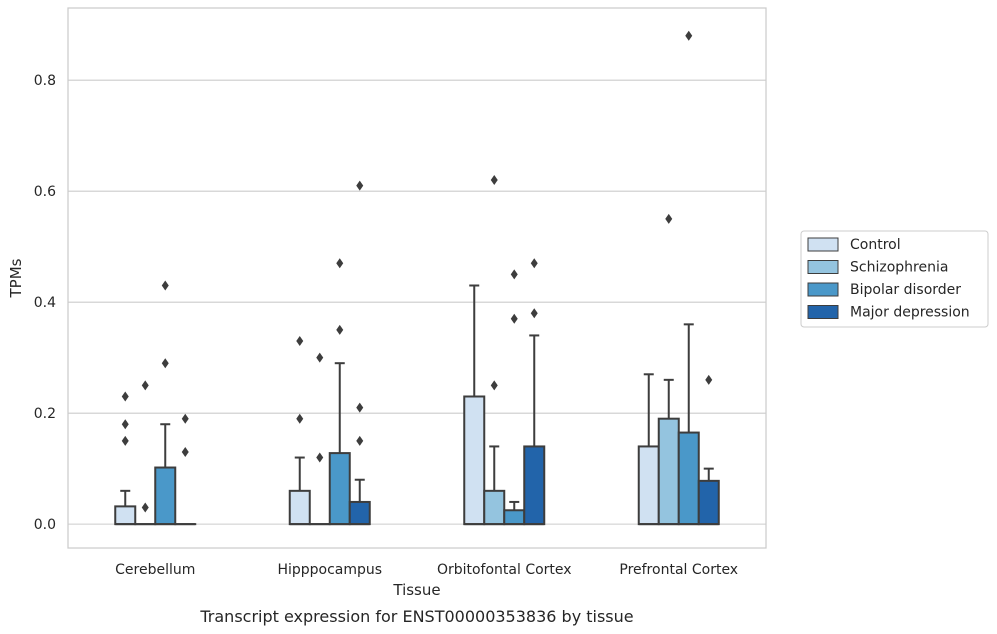 This screenshot has height=634, width=997. I want to click on x-tick-label: Orbitofontal Cortex, so click(504, 570).